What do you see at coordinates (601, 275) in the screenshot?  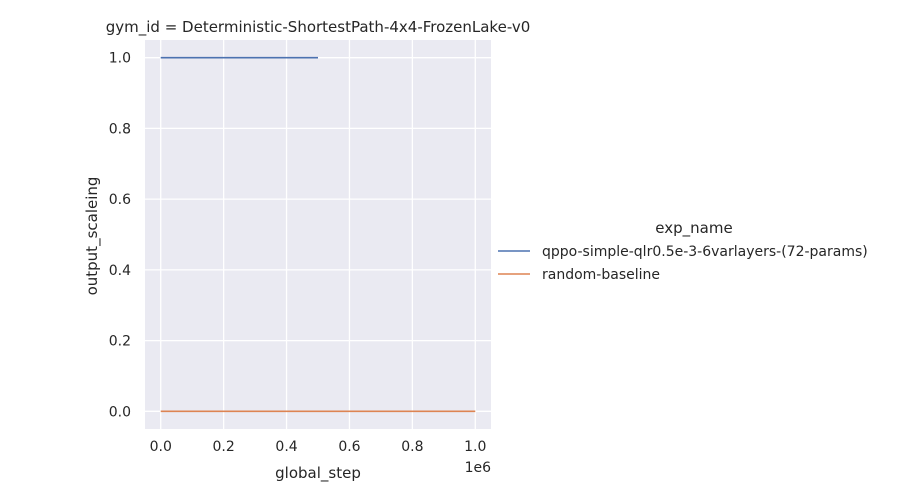 I see `legend-entry-1: random-baseline` at bounding box center [601, 275].